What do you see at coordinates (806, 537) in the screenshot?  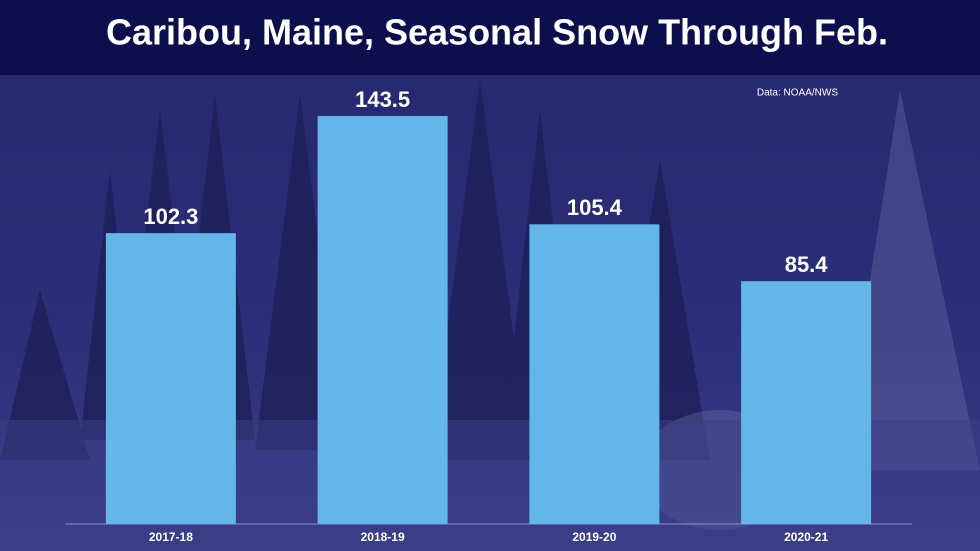 I see `x-tick-label: 2020-21` at bounding box center [806, 537].